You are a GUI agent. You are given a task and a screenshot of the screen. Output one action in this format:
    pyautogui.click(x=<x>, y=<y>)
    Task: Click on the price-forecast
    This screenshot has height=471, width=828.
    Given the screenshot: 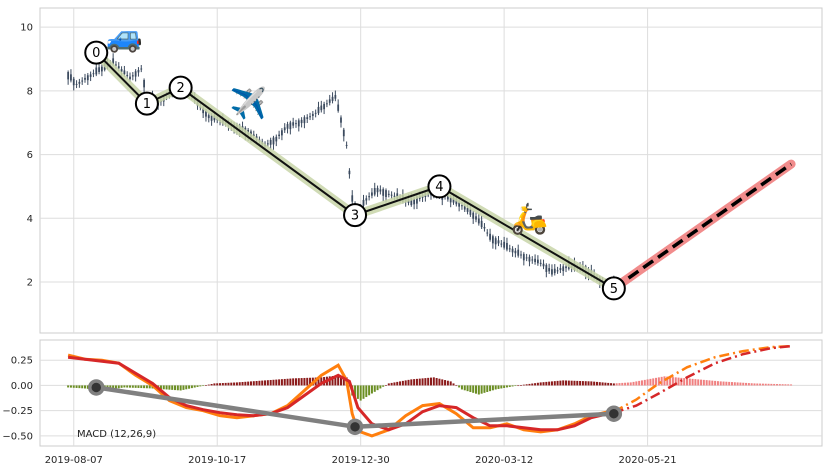 What is the action you would take?
    pyautogui.click(x=702, y=226)
    